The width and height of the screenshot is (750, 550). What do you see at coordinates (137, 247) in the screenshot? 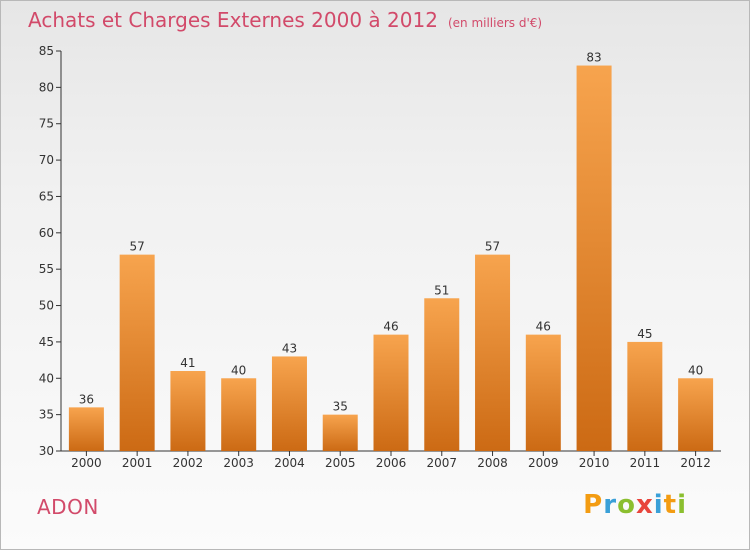
I see `data-label-2001: 57` at bounding box center [137, 247].